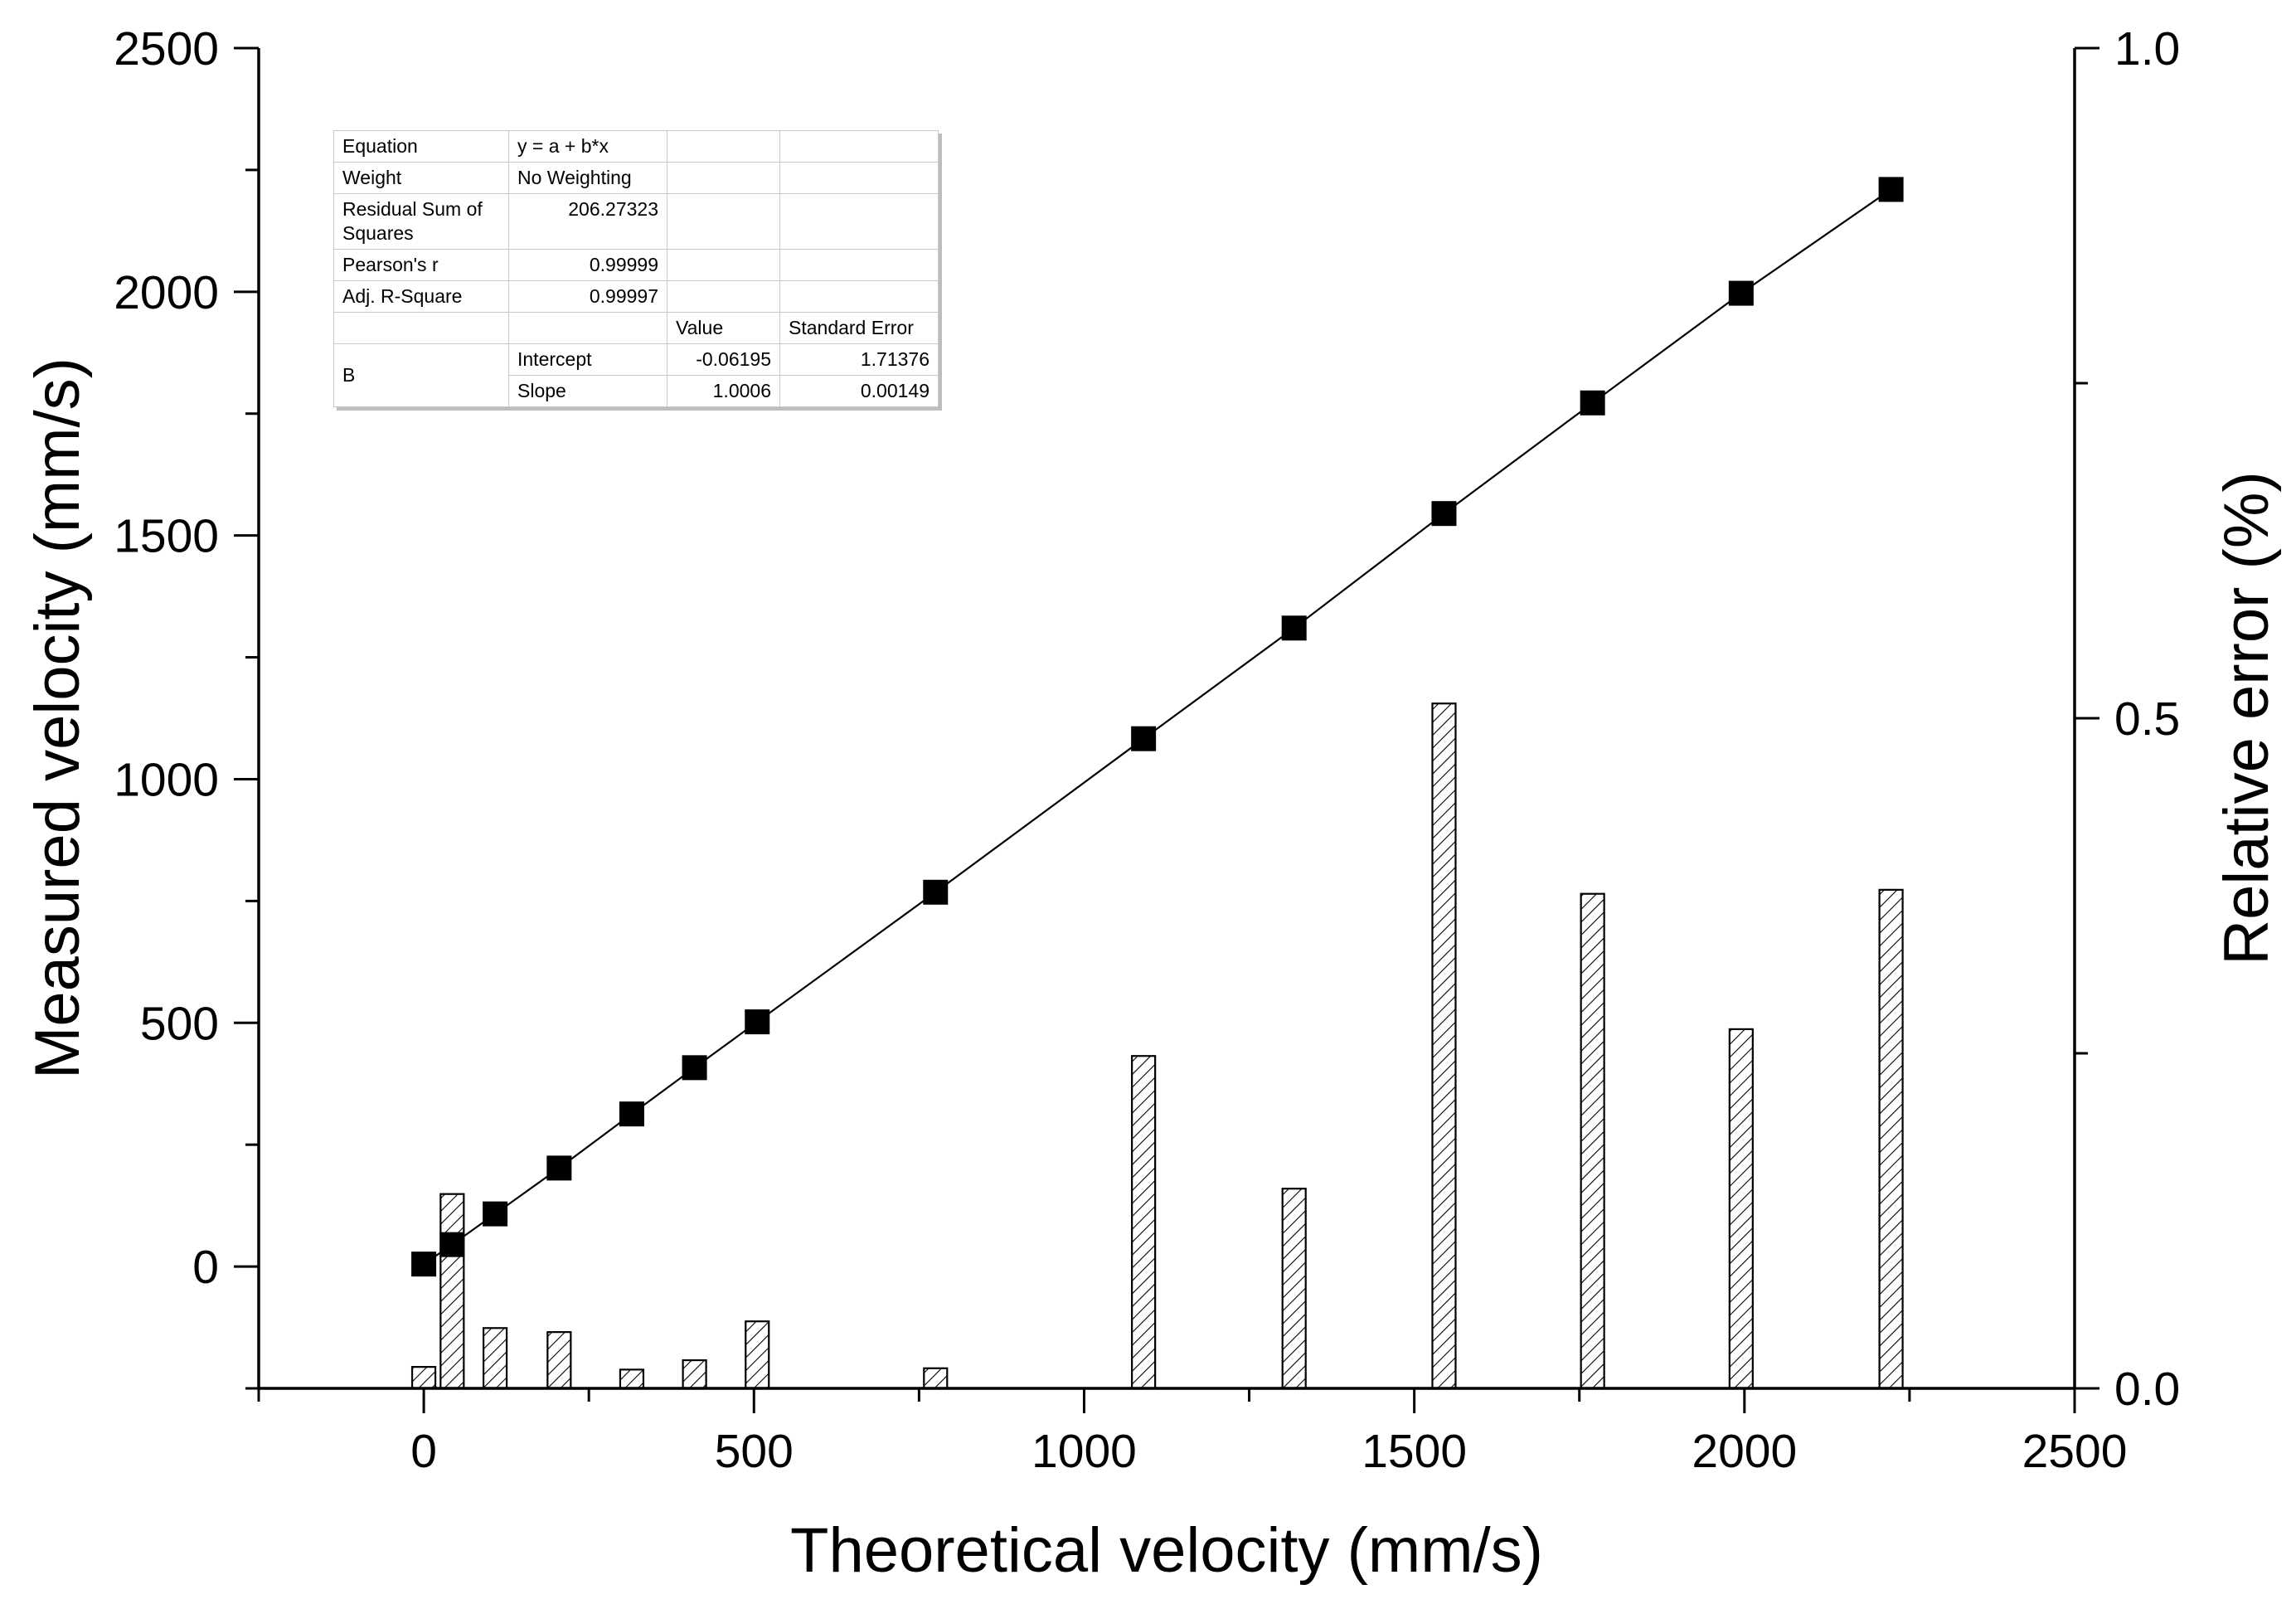 Image resolution: width=2296 pixels, height=1604 pixels. What do you see at coordinates (2246, 718) in the screenshot?
I see `y2-axis-title: Relative error (%)` at bounding box center [2246, 718].